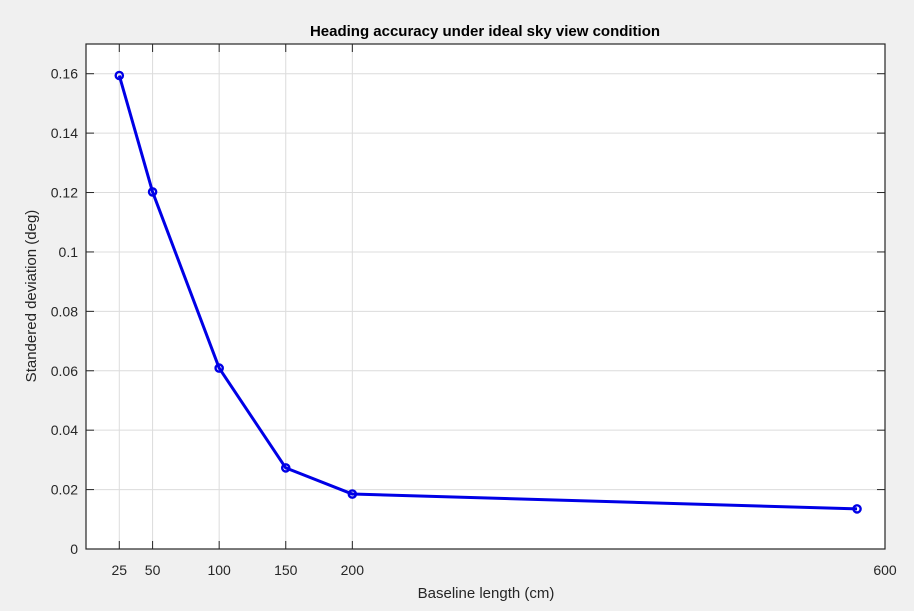  Describe the element at coordinates (153, 570) in the screenshot. I see `x-tick-label: 50` at that location.